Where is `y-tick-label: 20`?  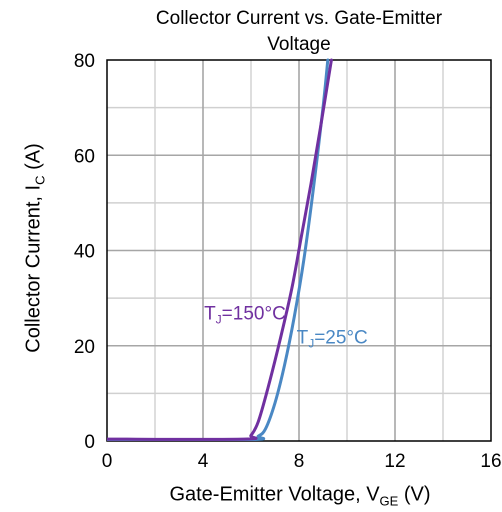 y-tick-label: 20 is located at coordinates (84, 347).